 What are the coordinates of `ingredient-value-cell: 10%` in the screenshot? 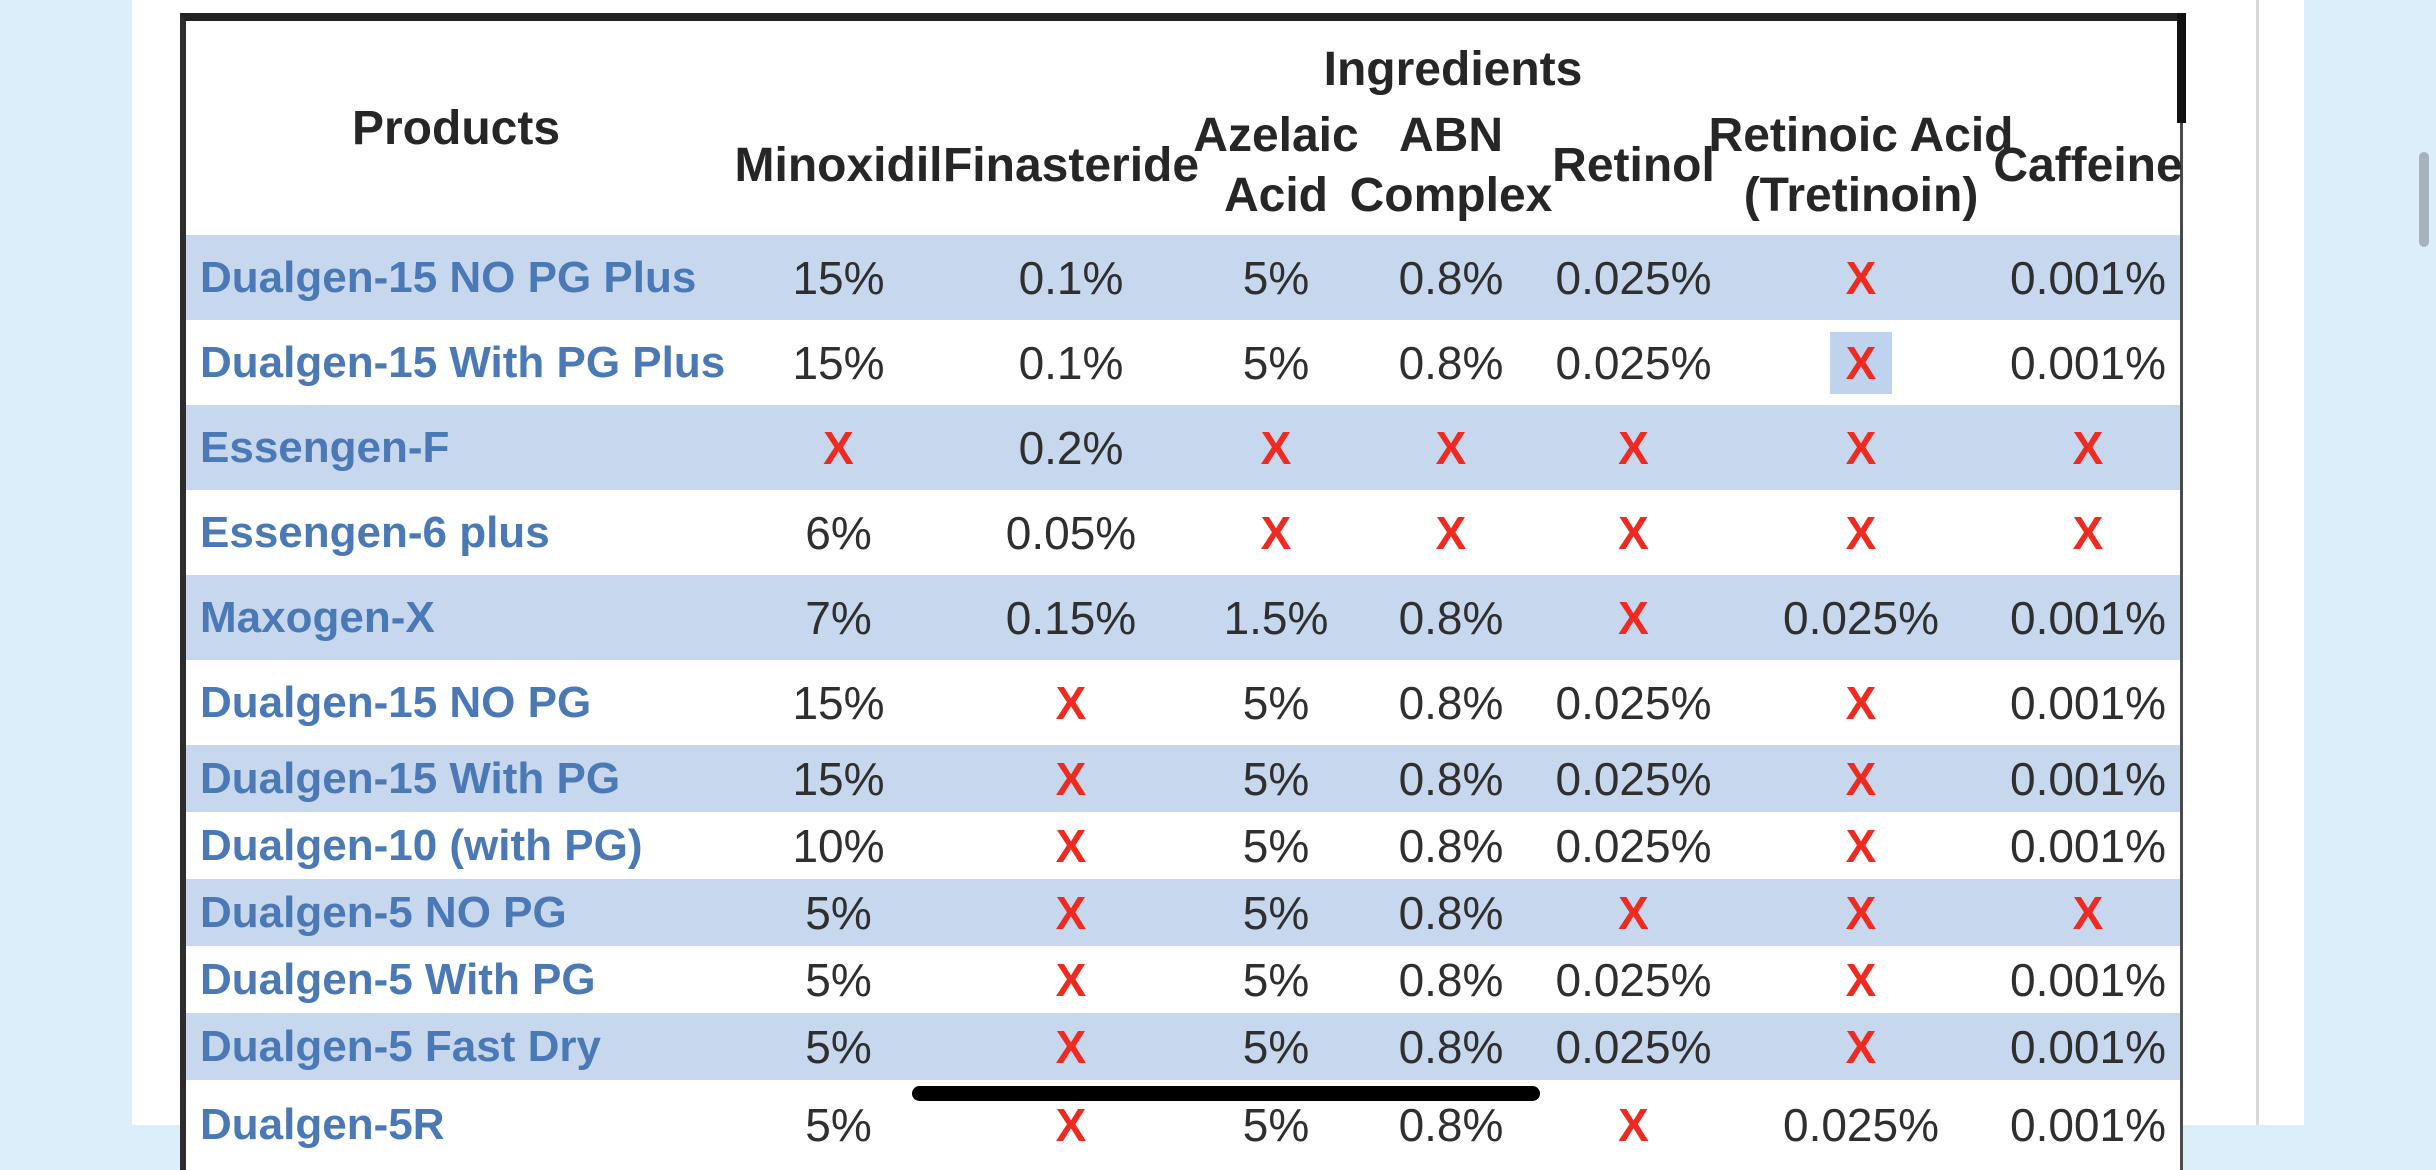 It's located at (838, 846).